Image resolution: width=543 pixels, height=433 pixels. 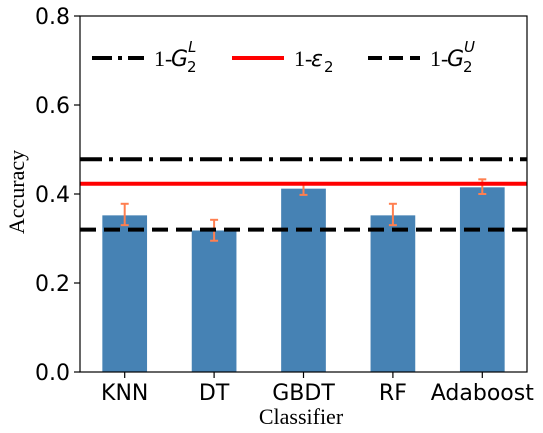 What do you see at coordinates (482, 279) in the screenshot?
I see `bar-adaboost` at bounding box center [482, 279].